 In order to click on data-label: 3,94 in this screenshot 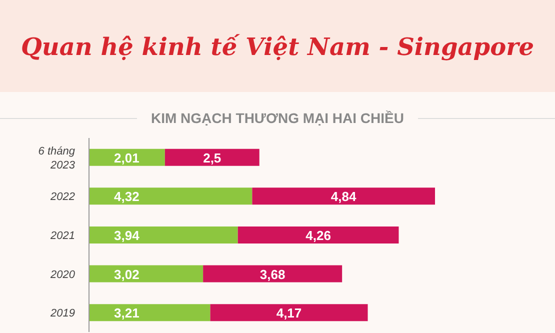, I will do `click(127, 235)`.